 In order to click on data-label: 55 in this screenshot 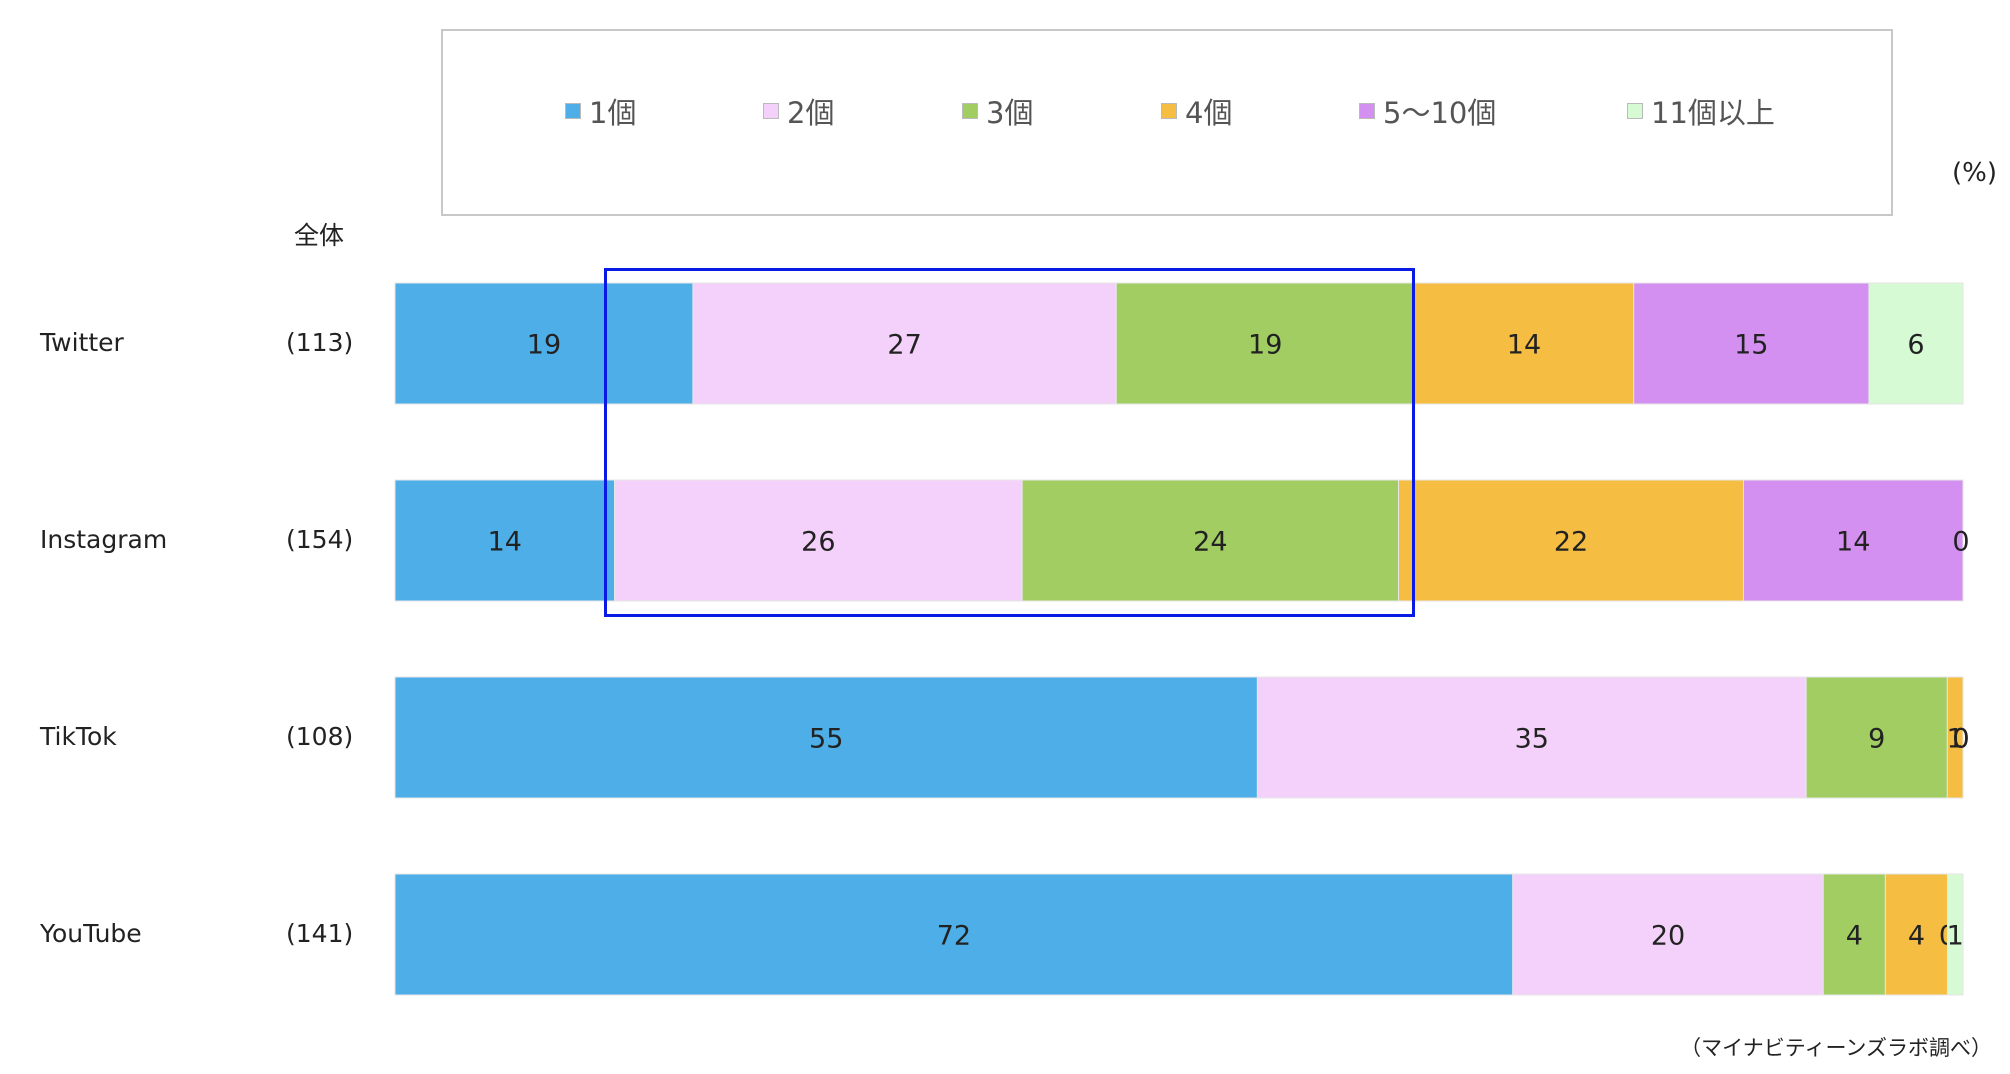, I will do `click(826, 739)`.